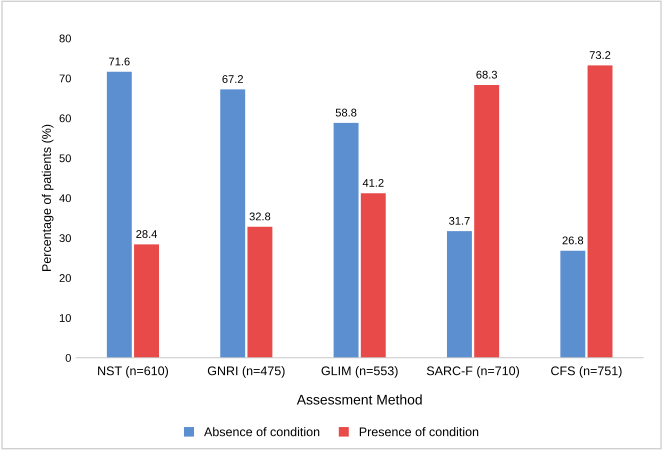  Describe the element at coordinates (232, 79) in the screenshot. I see `data-label: 67.2` at that location.